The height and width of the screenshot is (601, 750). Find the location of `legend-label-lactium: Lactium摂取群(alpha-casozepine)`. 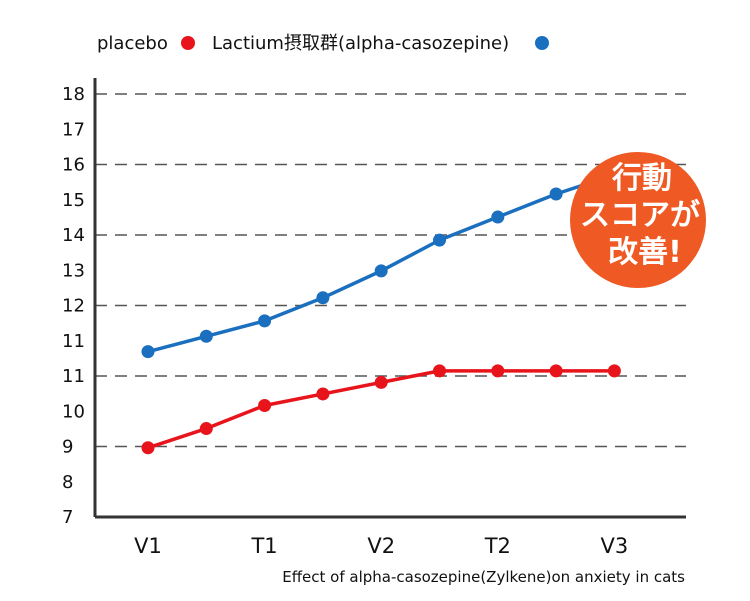

legend-label-lactium: Lactium摂取群(alpha-casozepine) is located at coordinates (360, 43).